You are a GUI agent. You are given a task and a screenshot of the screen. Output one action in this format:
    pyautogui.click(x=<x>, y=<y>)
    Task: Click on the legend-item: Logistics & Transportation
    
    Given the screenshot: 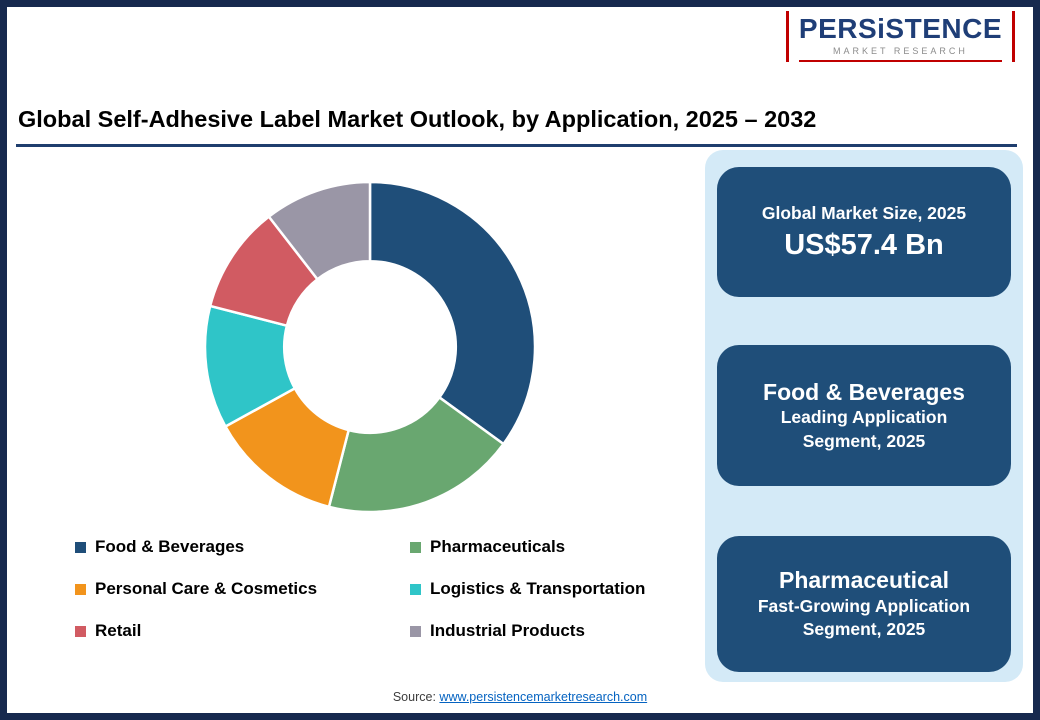 What is the action you would take?
    pyautogui.click(x=527, y=589)
    